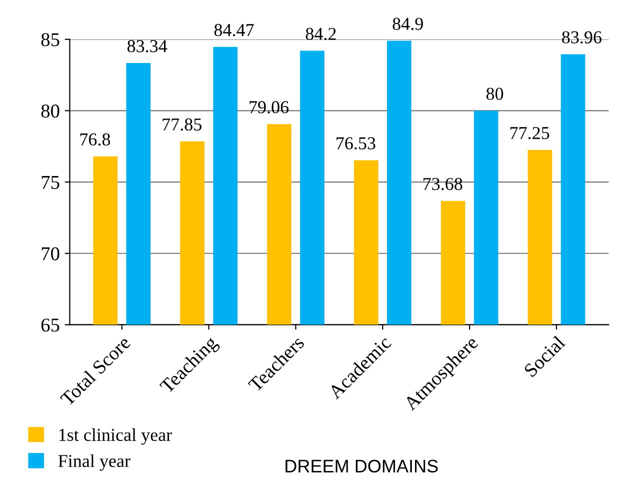 This screenshot has width=634, height=492. I want to click on y-tick-label: 85, so click(50, 39).